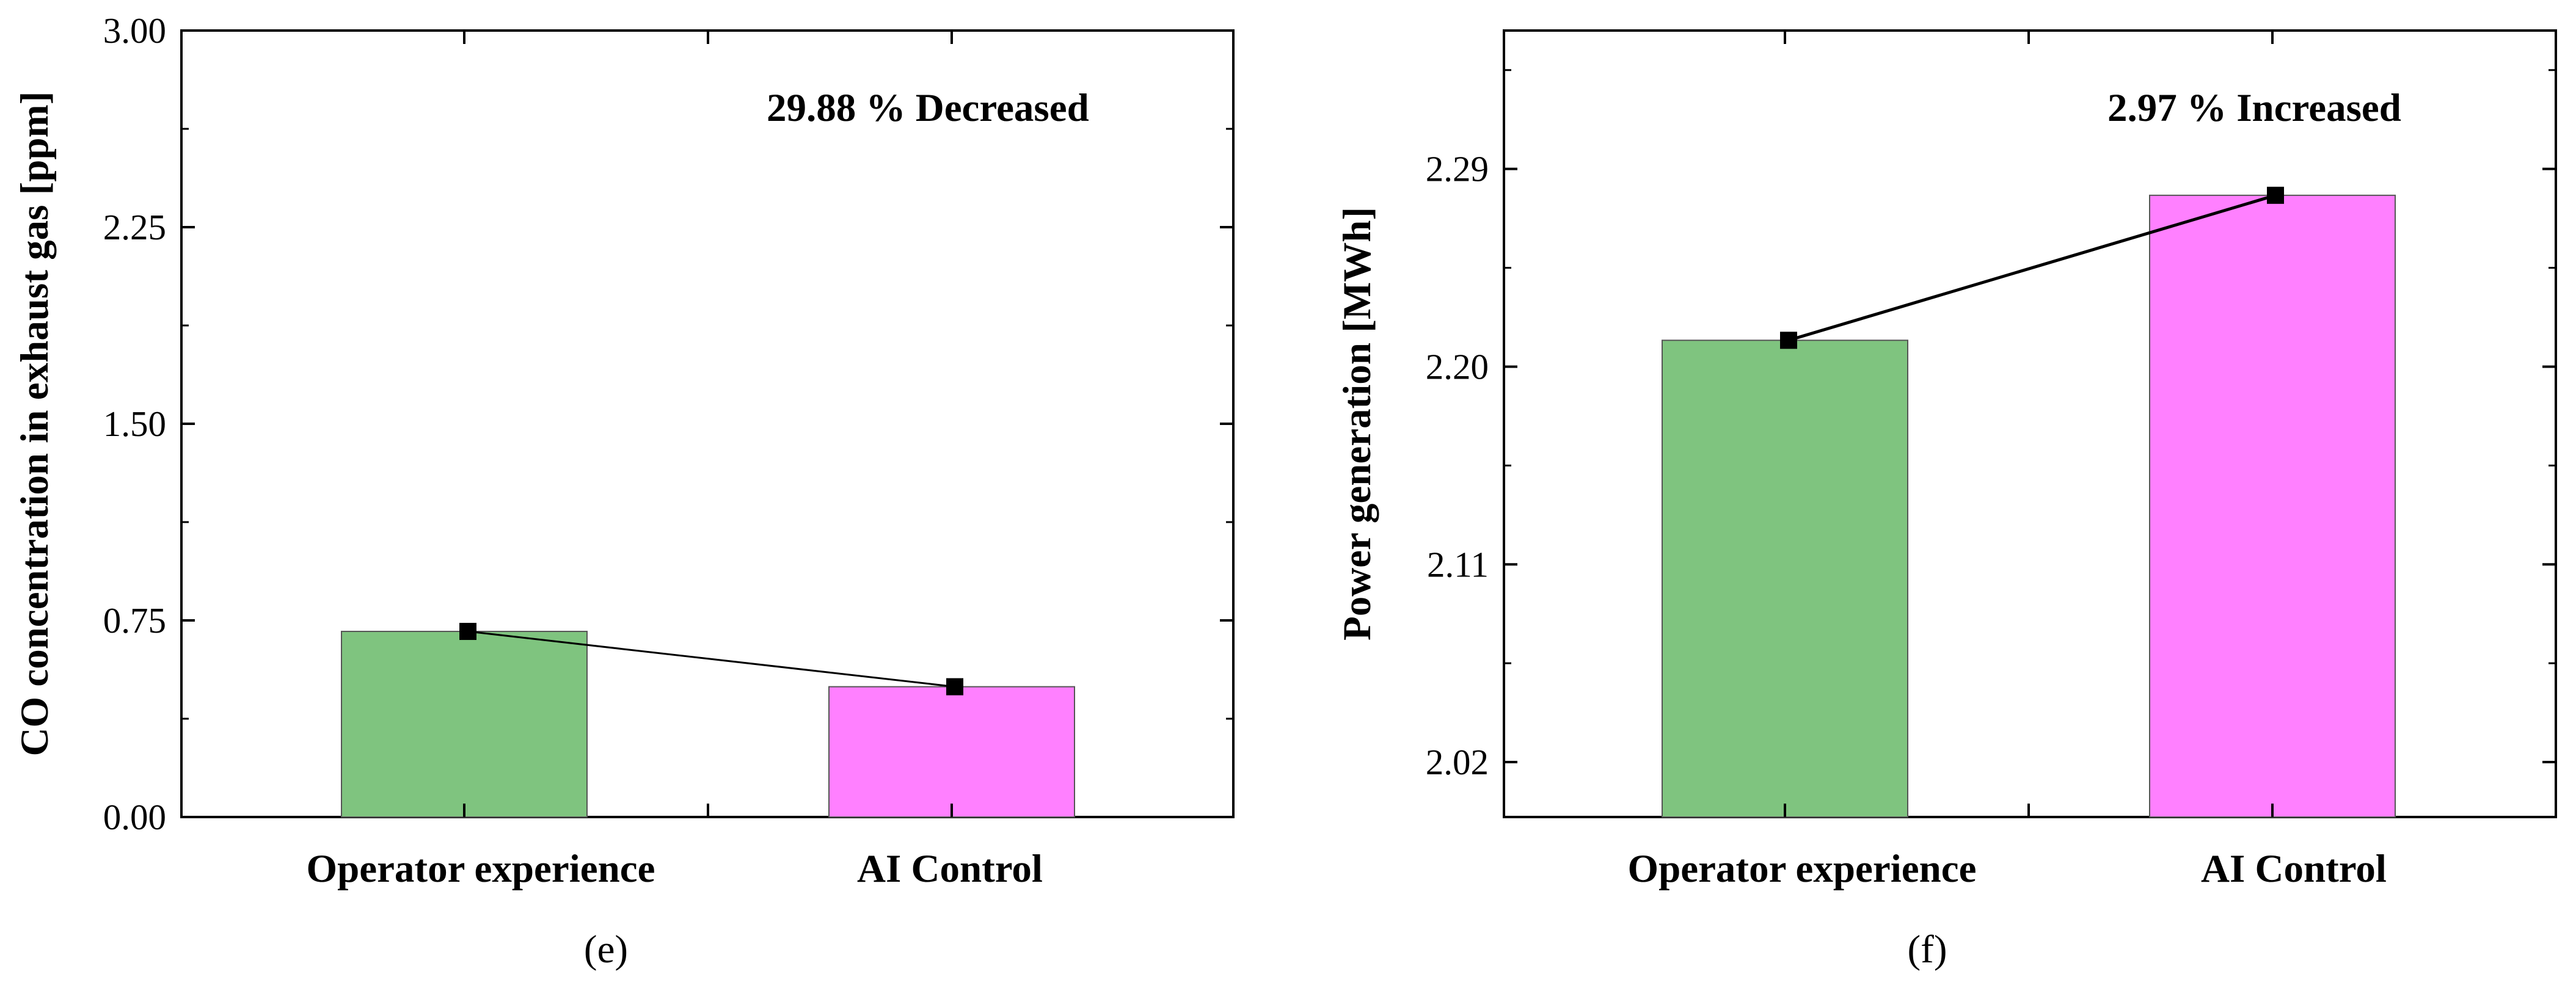  I want to click on y-tick-label: 0.75, so click(134, 620).